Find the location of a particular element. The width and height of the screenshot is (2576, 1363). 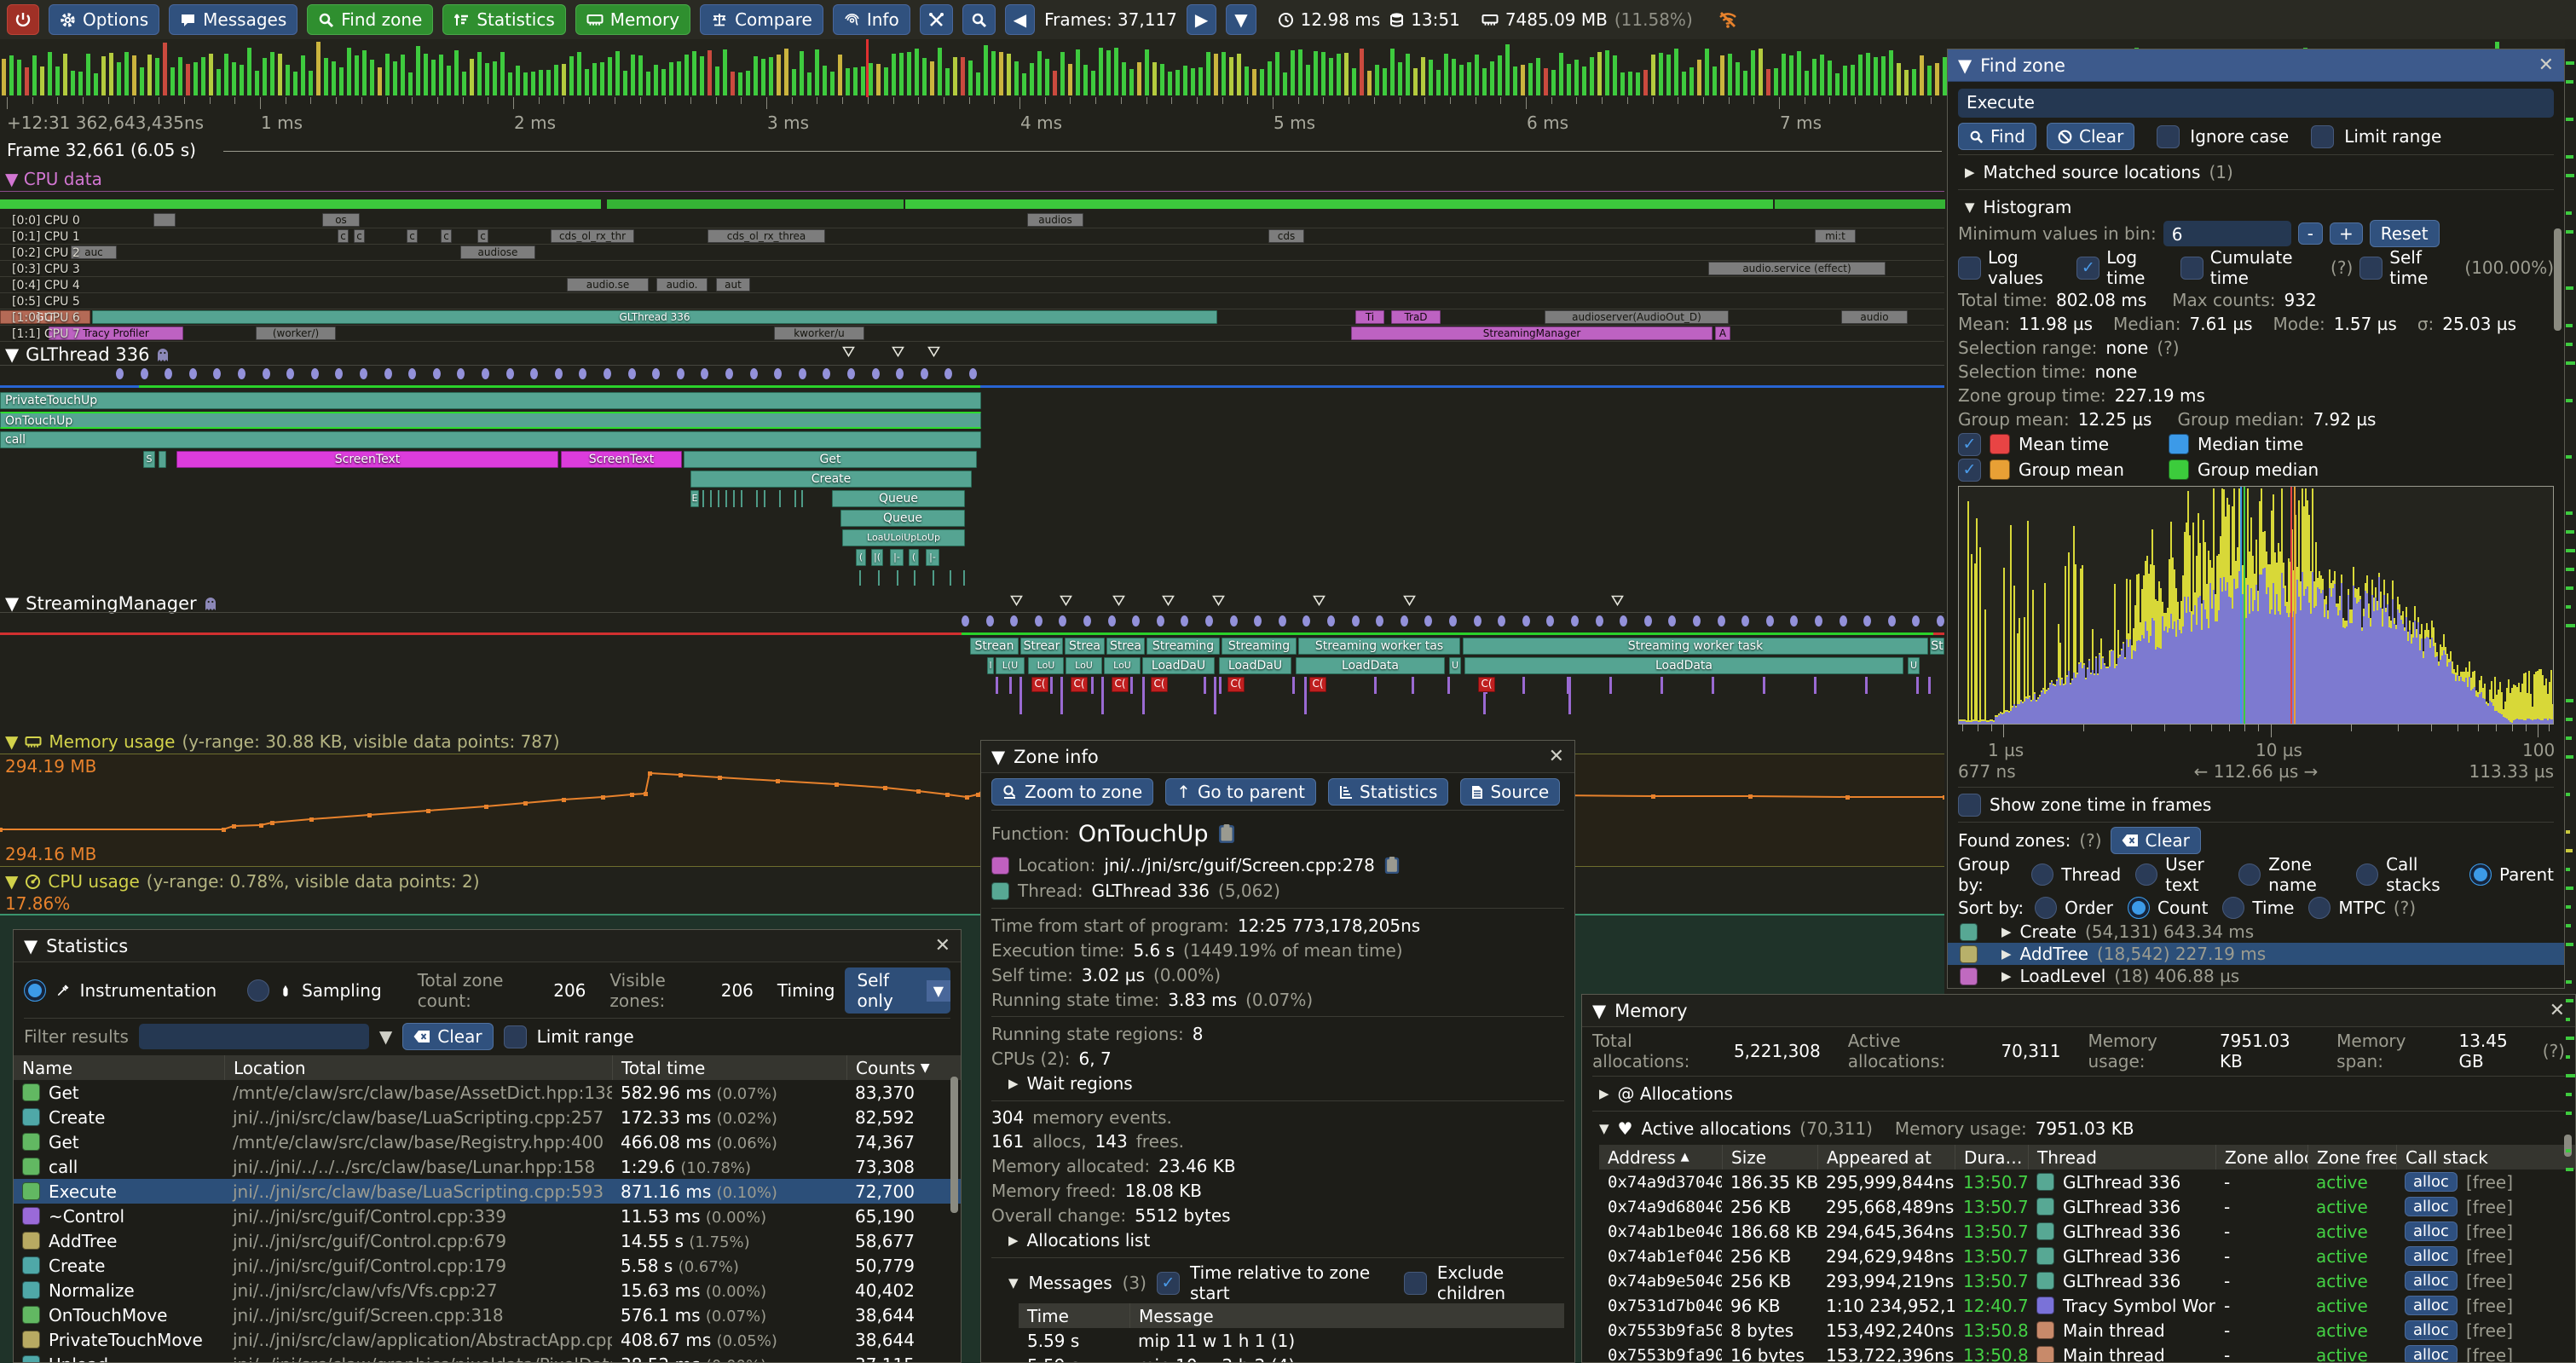

matched-locations-toggle: ▶ Matched source locations (1) is located at coordinates (2099, 172).